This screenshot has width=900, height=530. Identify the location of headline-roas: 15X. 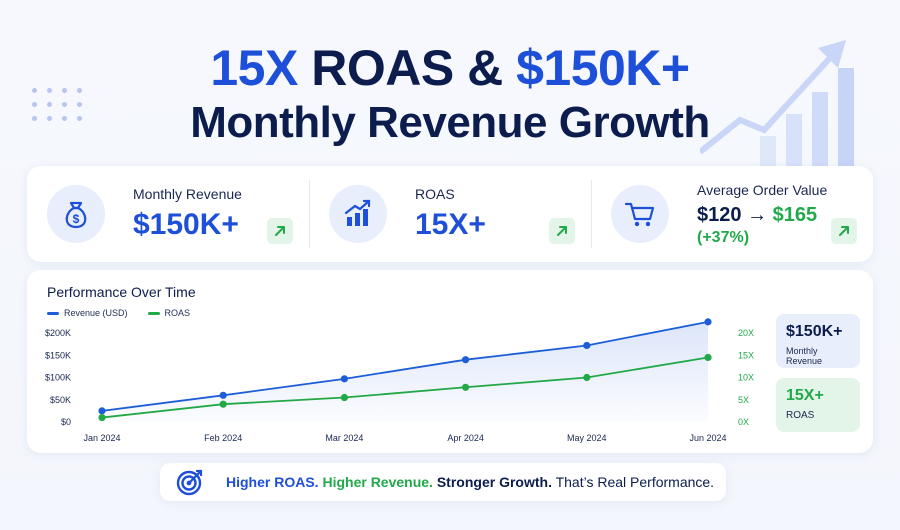
(254, 68).